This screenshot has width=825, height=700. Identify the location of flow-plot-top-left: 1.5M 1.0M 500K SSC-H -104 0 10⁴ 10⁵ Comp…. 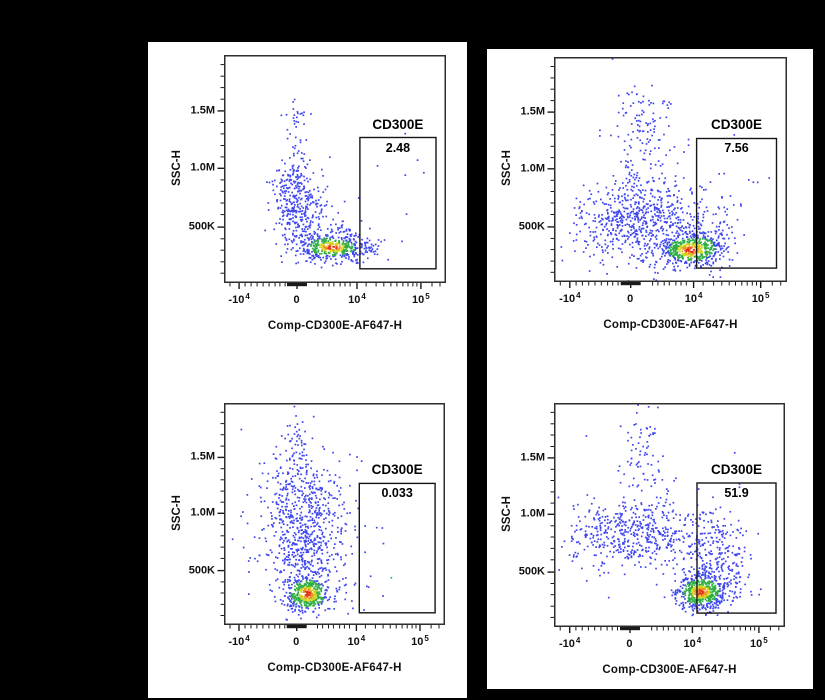
(308, 193).